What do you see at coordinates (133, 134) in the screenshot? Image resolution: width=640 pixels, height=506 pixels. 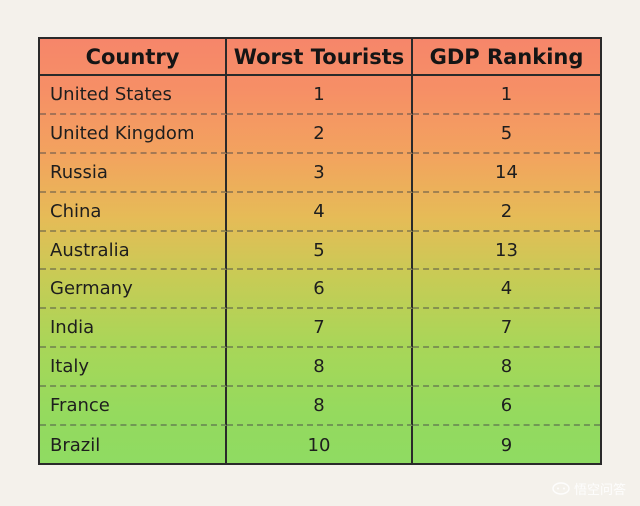 I see `cell-country: United Kingdom` at bounding box center [133, 134].